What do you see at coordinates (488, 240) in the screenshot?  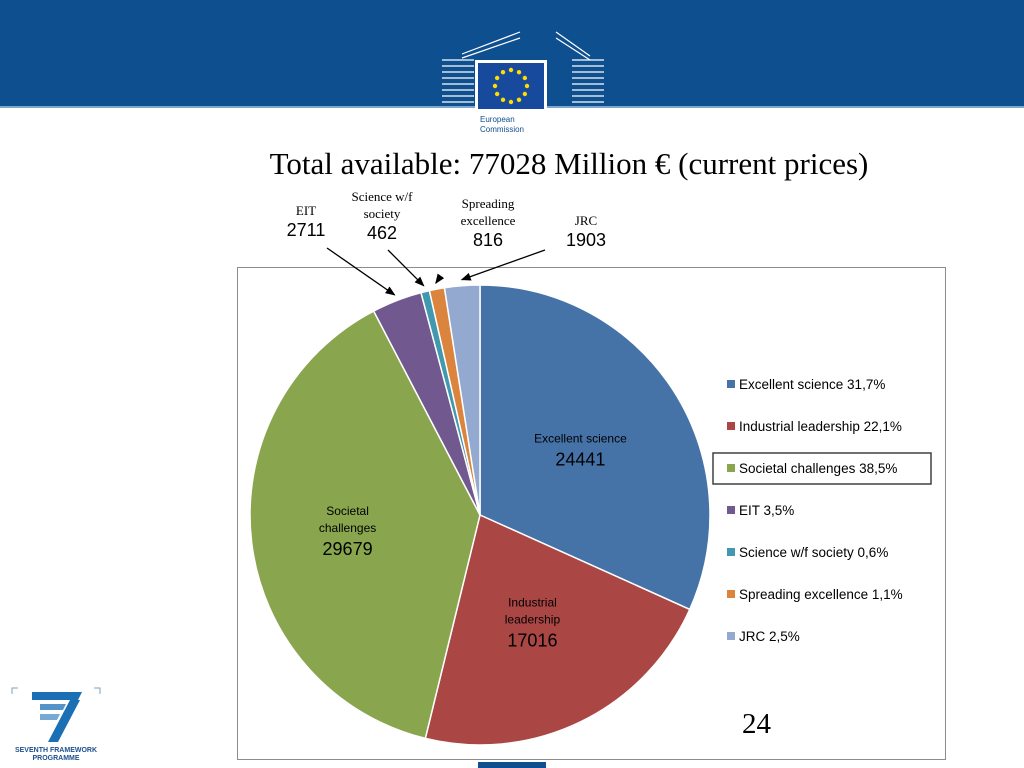 I see `callout-value: 816` at bounding box center [488, 240].